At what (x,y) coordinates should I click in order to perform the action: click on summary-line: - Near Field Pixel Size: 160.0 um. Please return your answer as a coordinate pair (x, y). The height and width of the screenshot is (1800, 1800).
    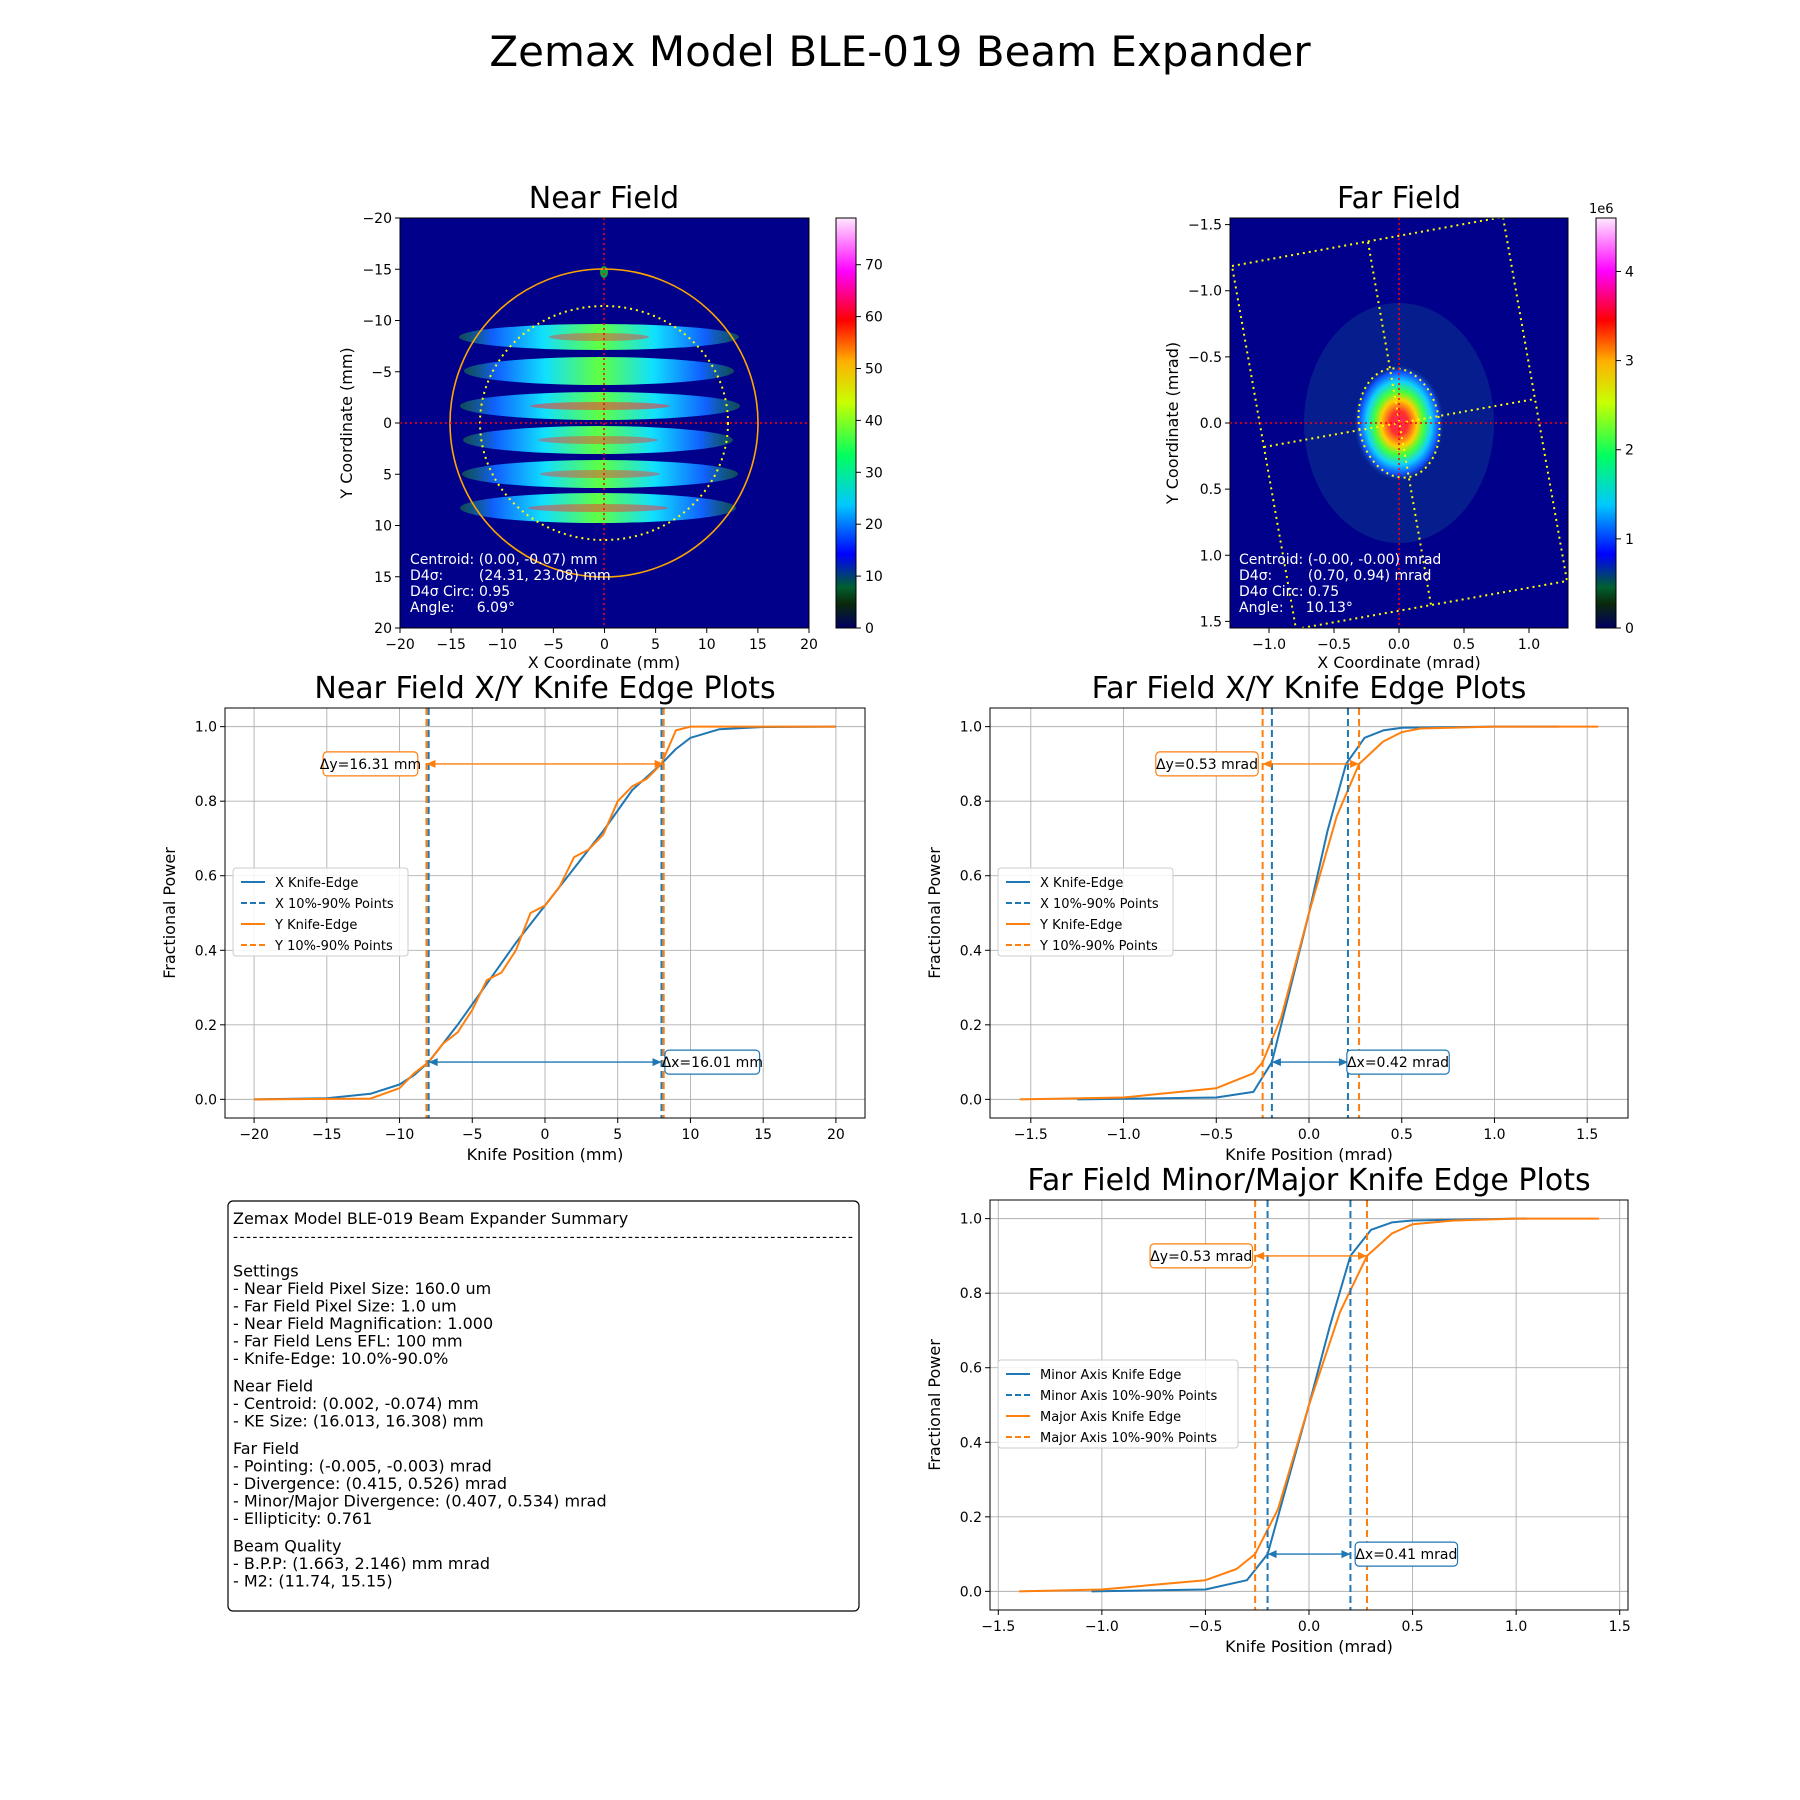
    Looking at the image, I should click on (362, 1288).